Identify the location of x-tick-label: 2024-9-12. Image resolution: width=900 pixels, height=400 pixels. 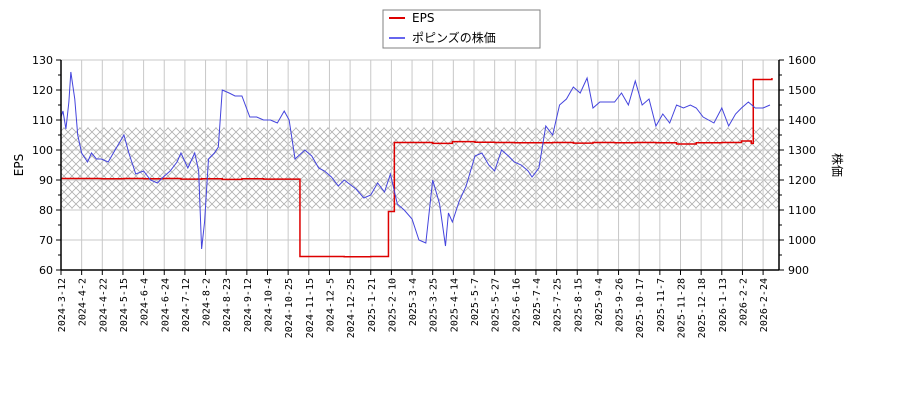
(248, 305).